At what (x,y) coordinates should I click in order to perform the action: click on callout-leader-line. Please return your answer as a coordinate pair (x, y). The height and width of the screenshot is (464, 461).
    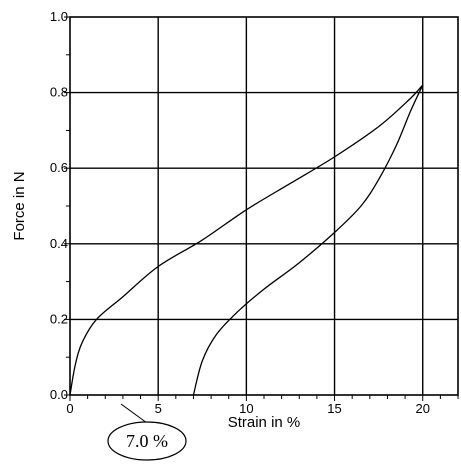
    Looking at the image, I should click on (134, 413).